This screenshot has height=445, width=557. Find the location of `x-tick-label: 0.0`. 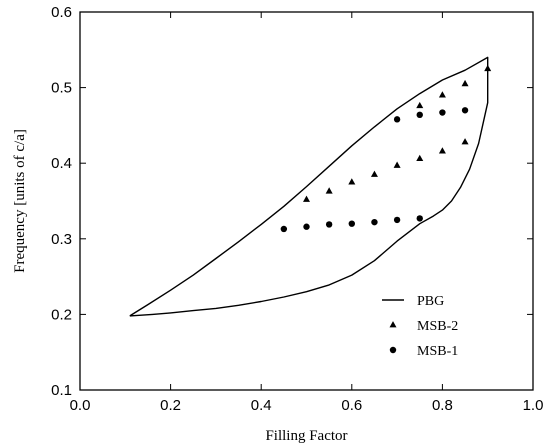

x-tick-label: 0.0 is located at coordinates (80, 405).